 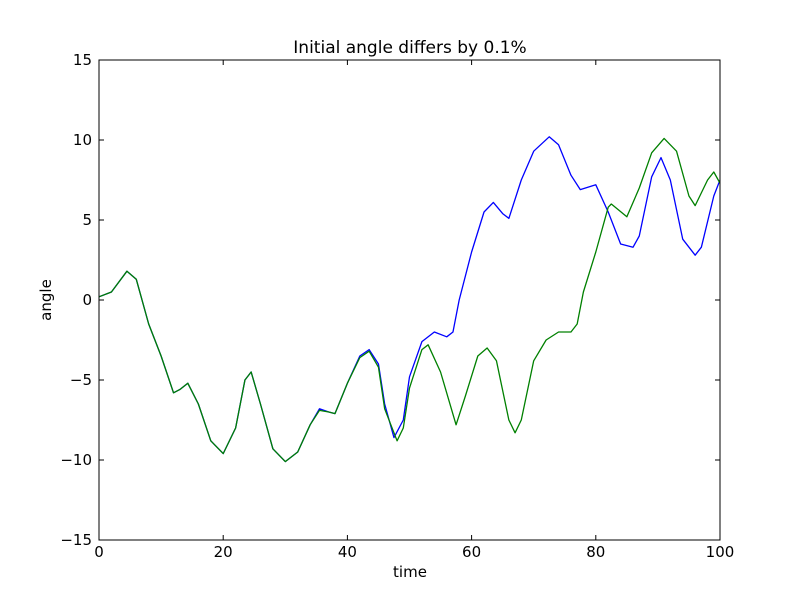 I want to click on x-tick-label: 40, so click(x=347, y=552).